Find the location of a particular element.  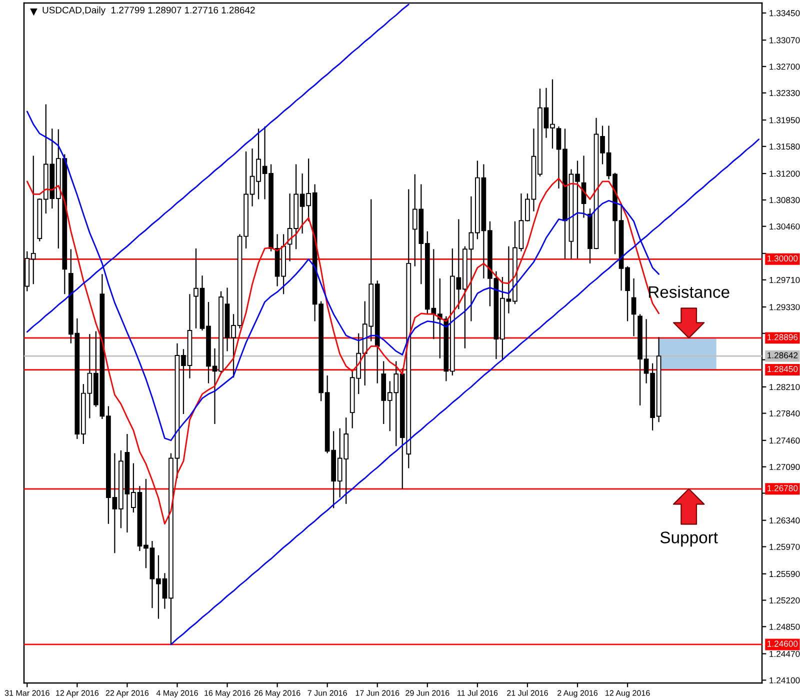

y-tick-label: 1.30830 is located at coordinates (785, 200).